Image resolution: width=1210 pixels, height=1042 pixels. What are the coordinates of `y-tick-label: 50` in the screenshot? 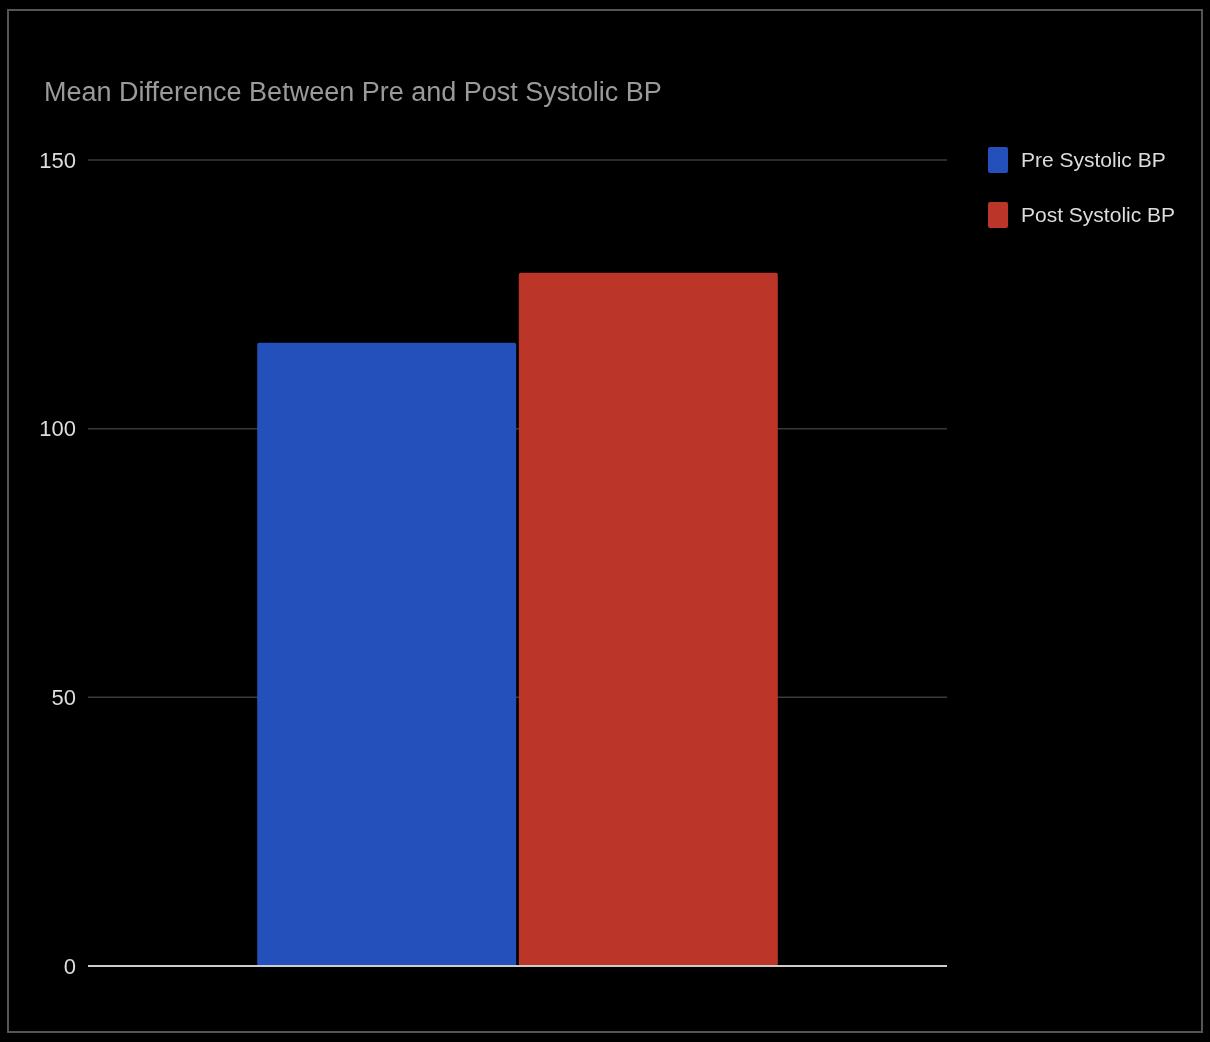 It's located at (63, 698).